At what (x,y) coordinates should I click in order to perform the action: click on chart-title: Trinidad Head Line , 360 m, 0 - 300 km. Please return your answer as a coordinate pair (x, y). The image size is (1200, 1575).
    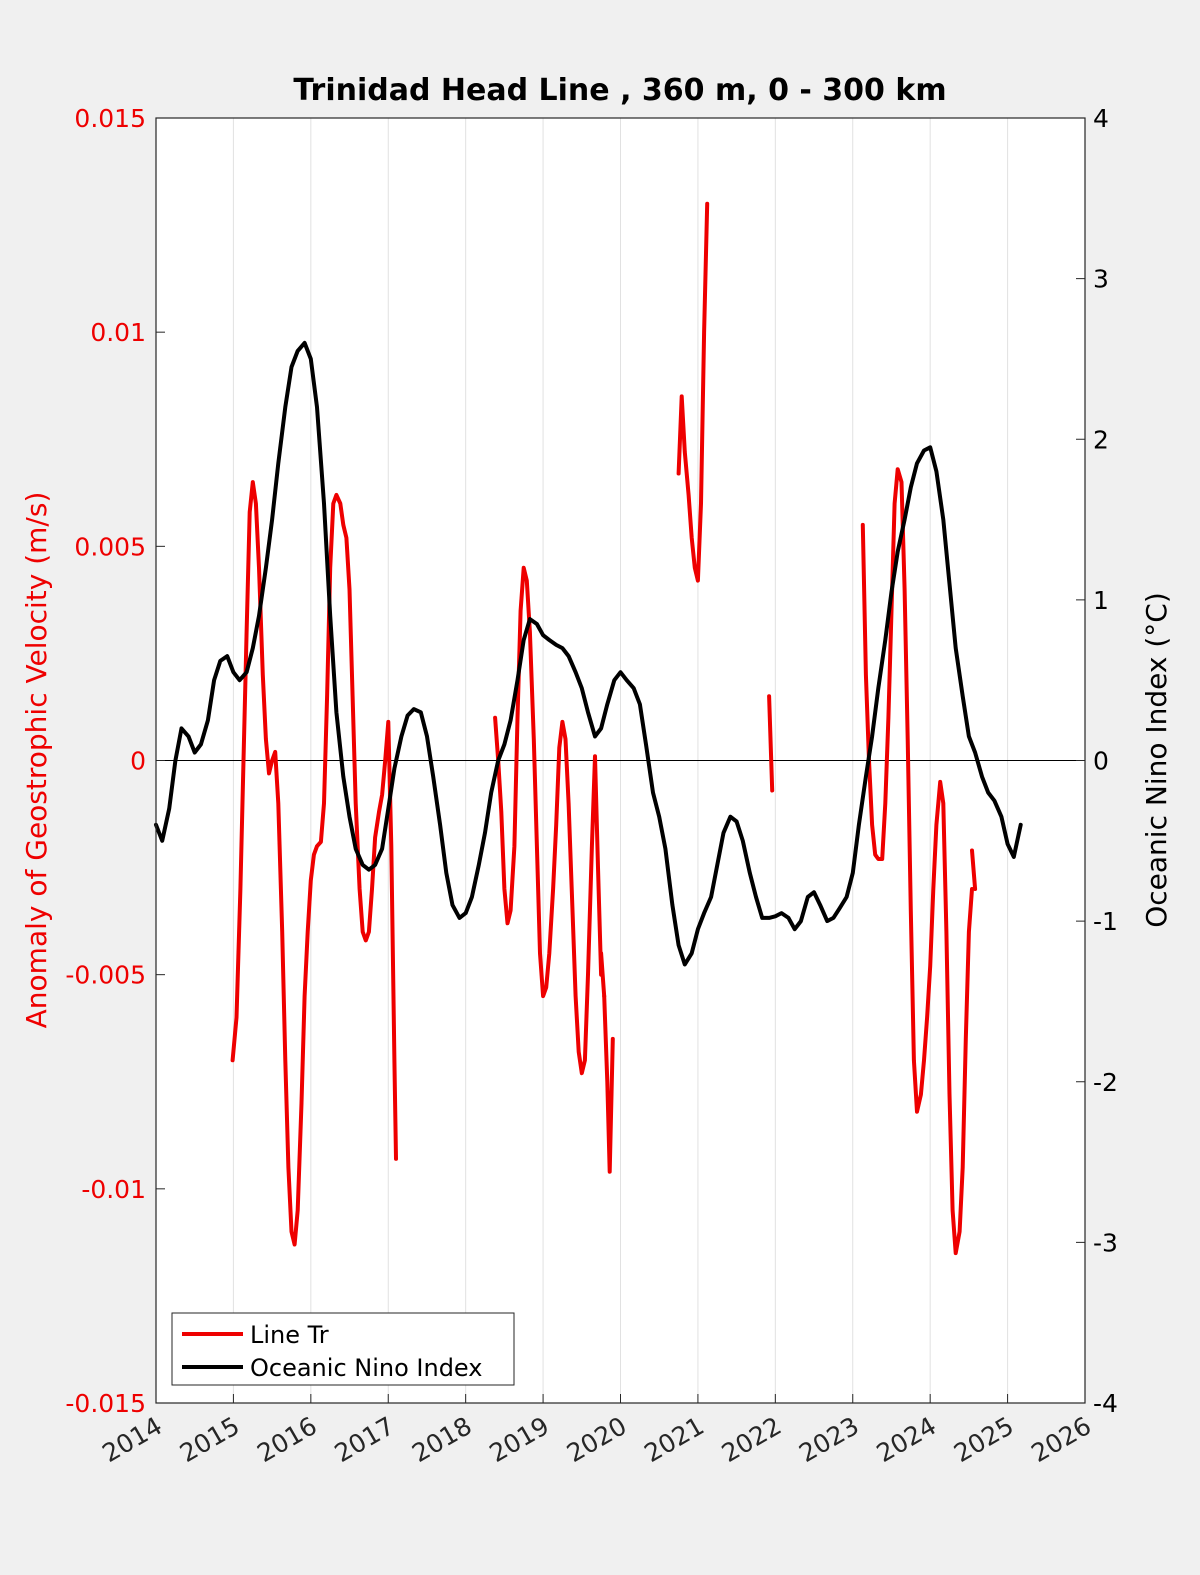
    Looking at the image, I should click on (619, 90).